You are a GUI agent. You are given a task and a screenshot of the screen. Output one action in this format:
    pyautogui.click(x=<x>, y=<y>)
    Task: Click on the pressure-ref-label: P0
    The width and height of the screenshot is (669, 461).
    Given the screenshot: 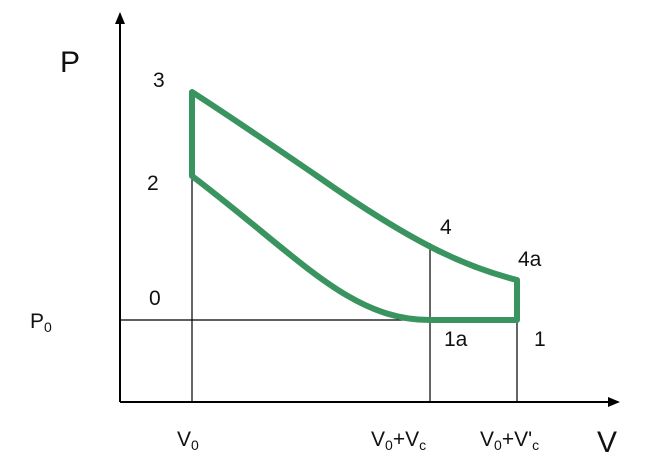 What is the action you would take?
    pyautogui.click(x=41, y=322)
    